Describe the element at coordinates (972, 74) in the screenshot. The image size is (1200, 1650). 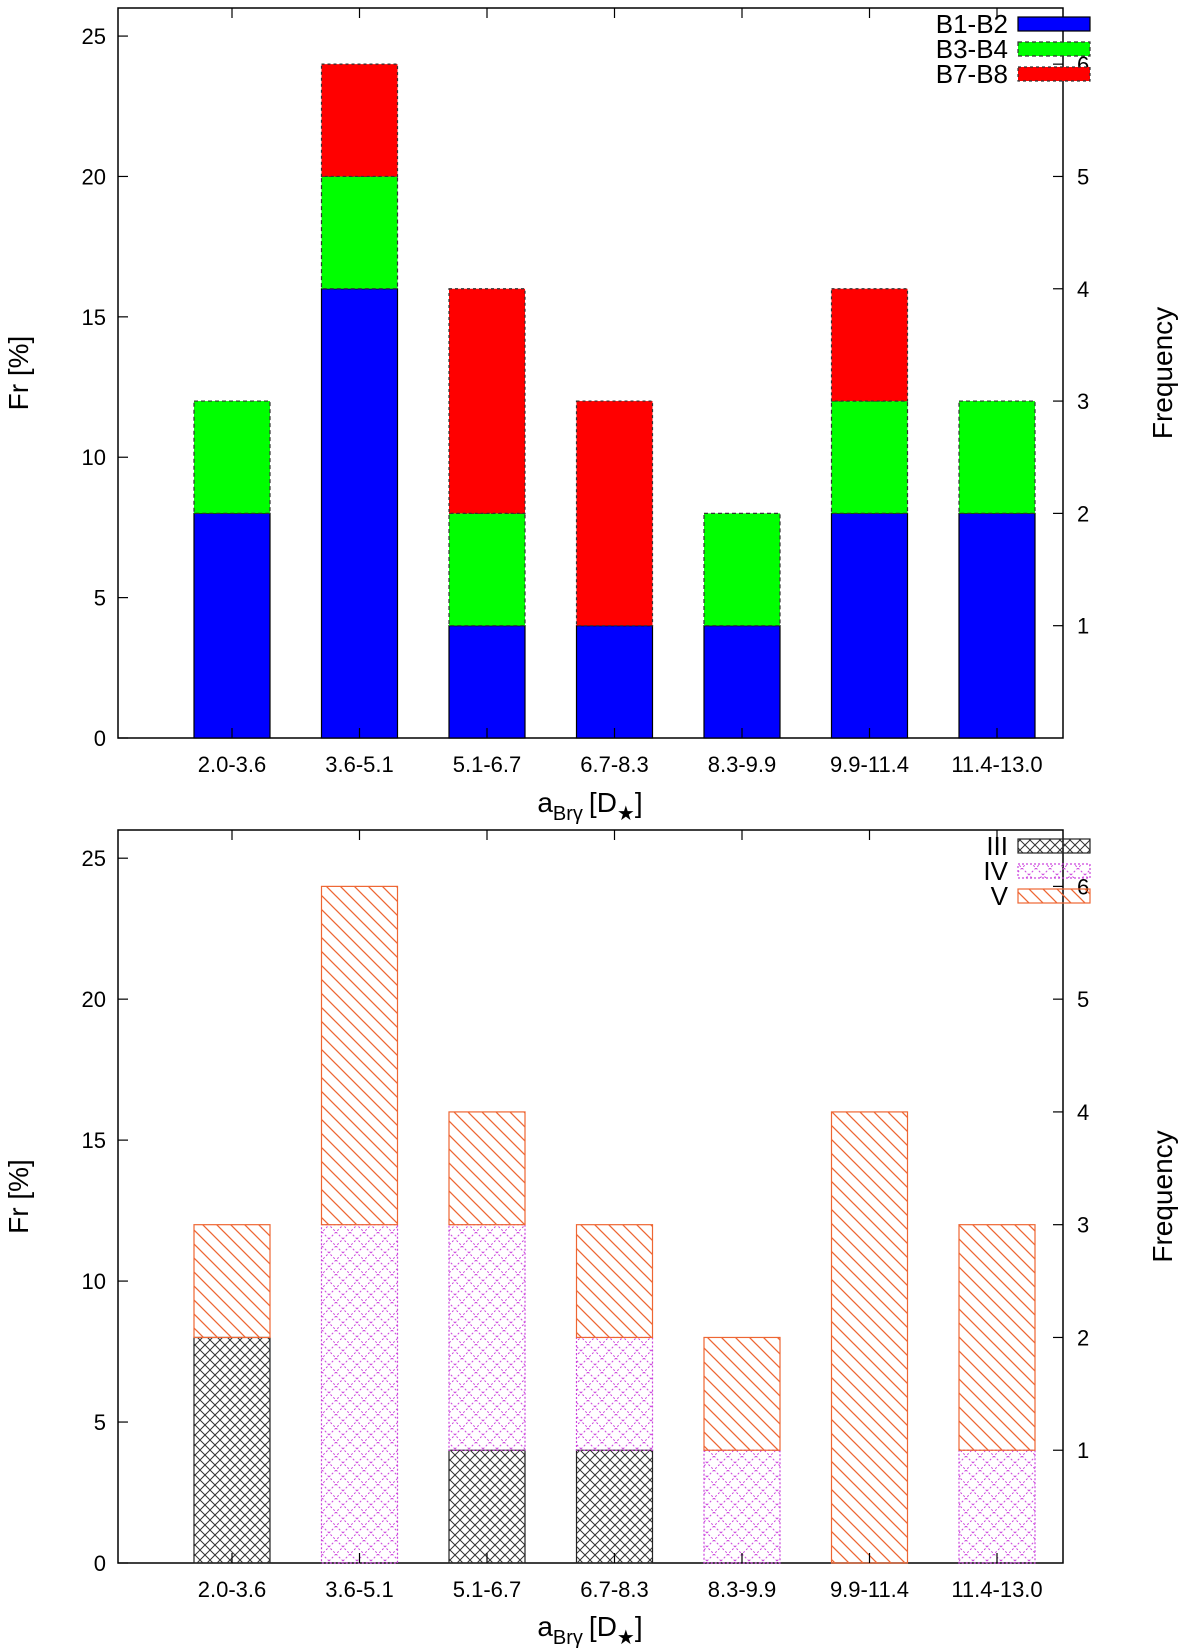
I see `legend-label-b7-b8: B7-B8` at that location.